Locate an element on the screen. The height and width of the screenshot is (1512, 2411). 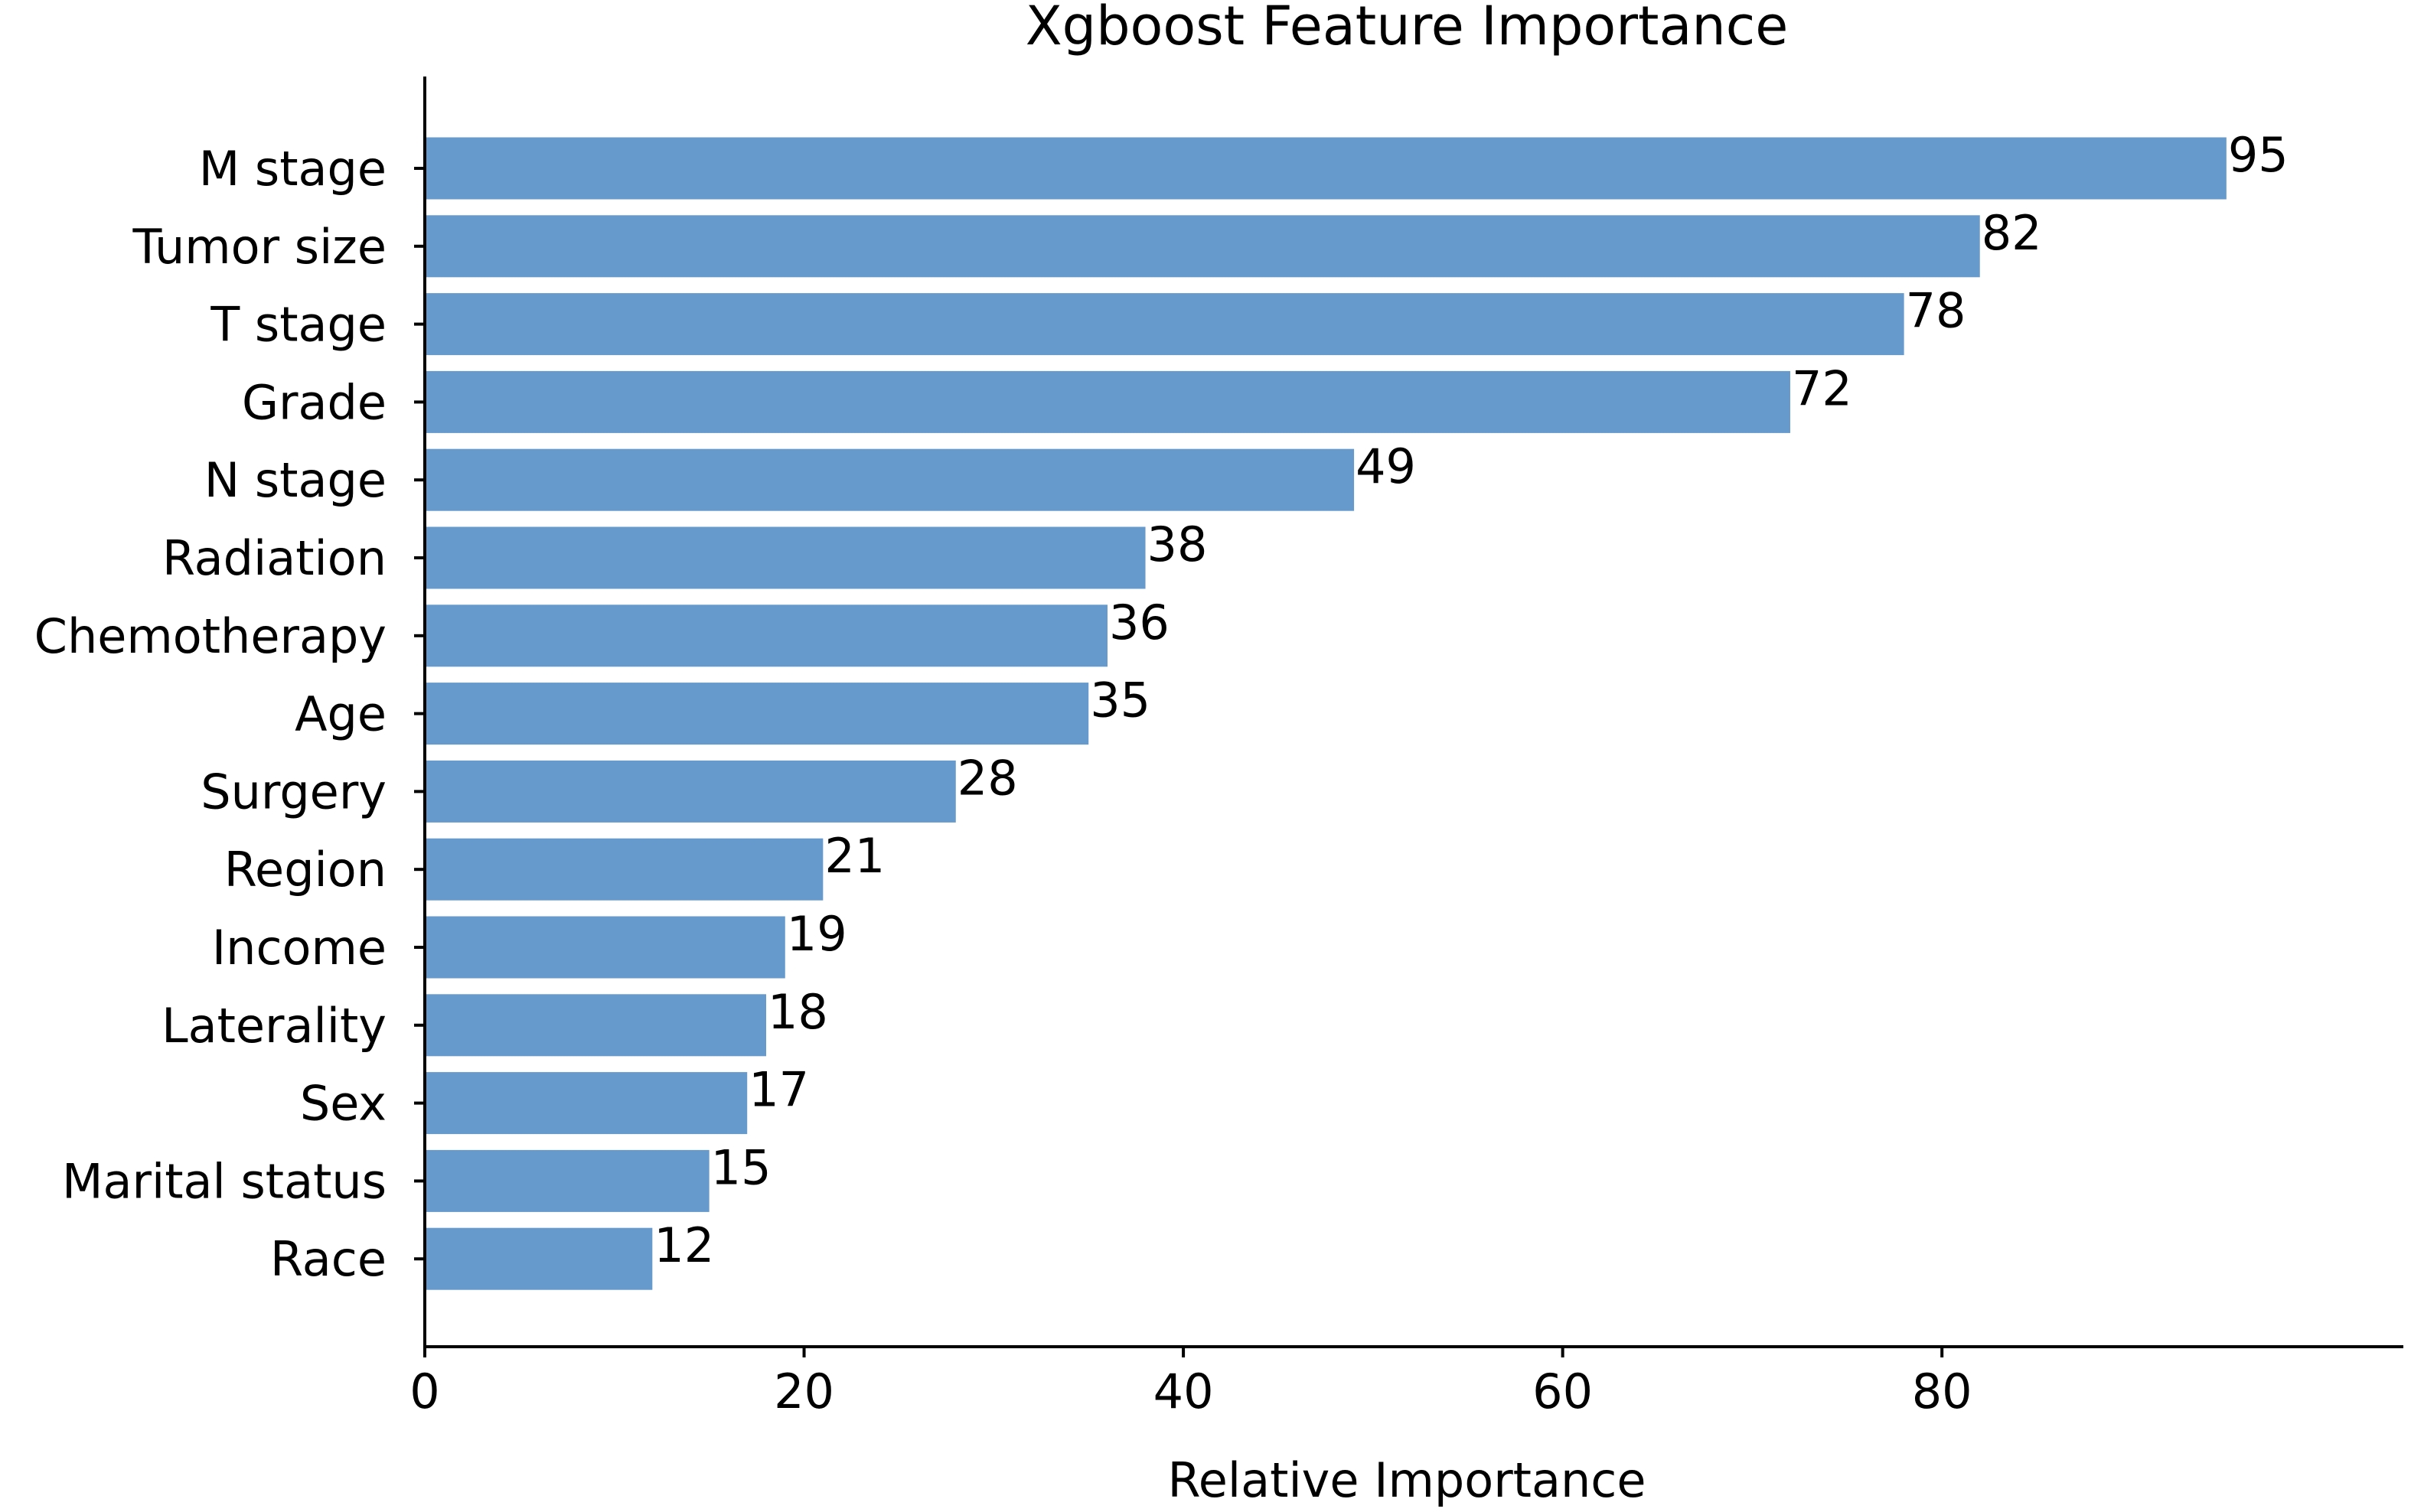
bar-tumor-size is located at coordinates (1202, 247).